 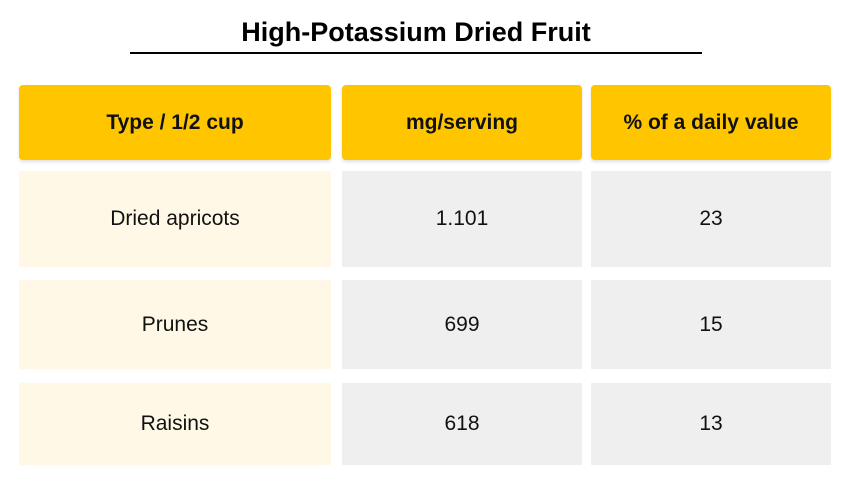 I want to click on table-cell-mg-serving: 618, so click(x=462, y=424).